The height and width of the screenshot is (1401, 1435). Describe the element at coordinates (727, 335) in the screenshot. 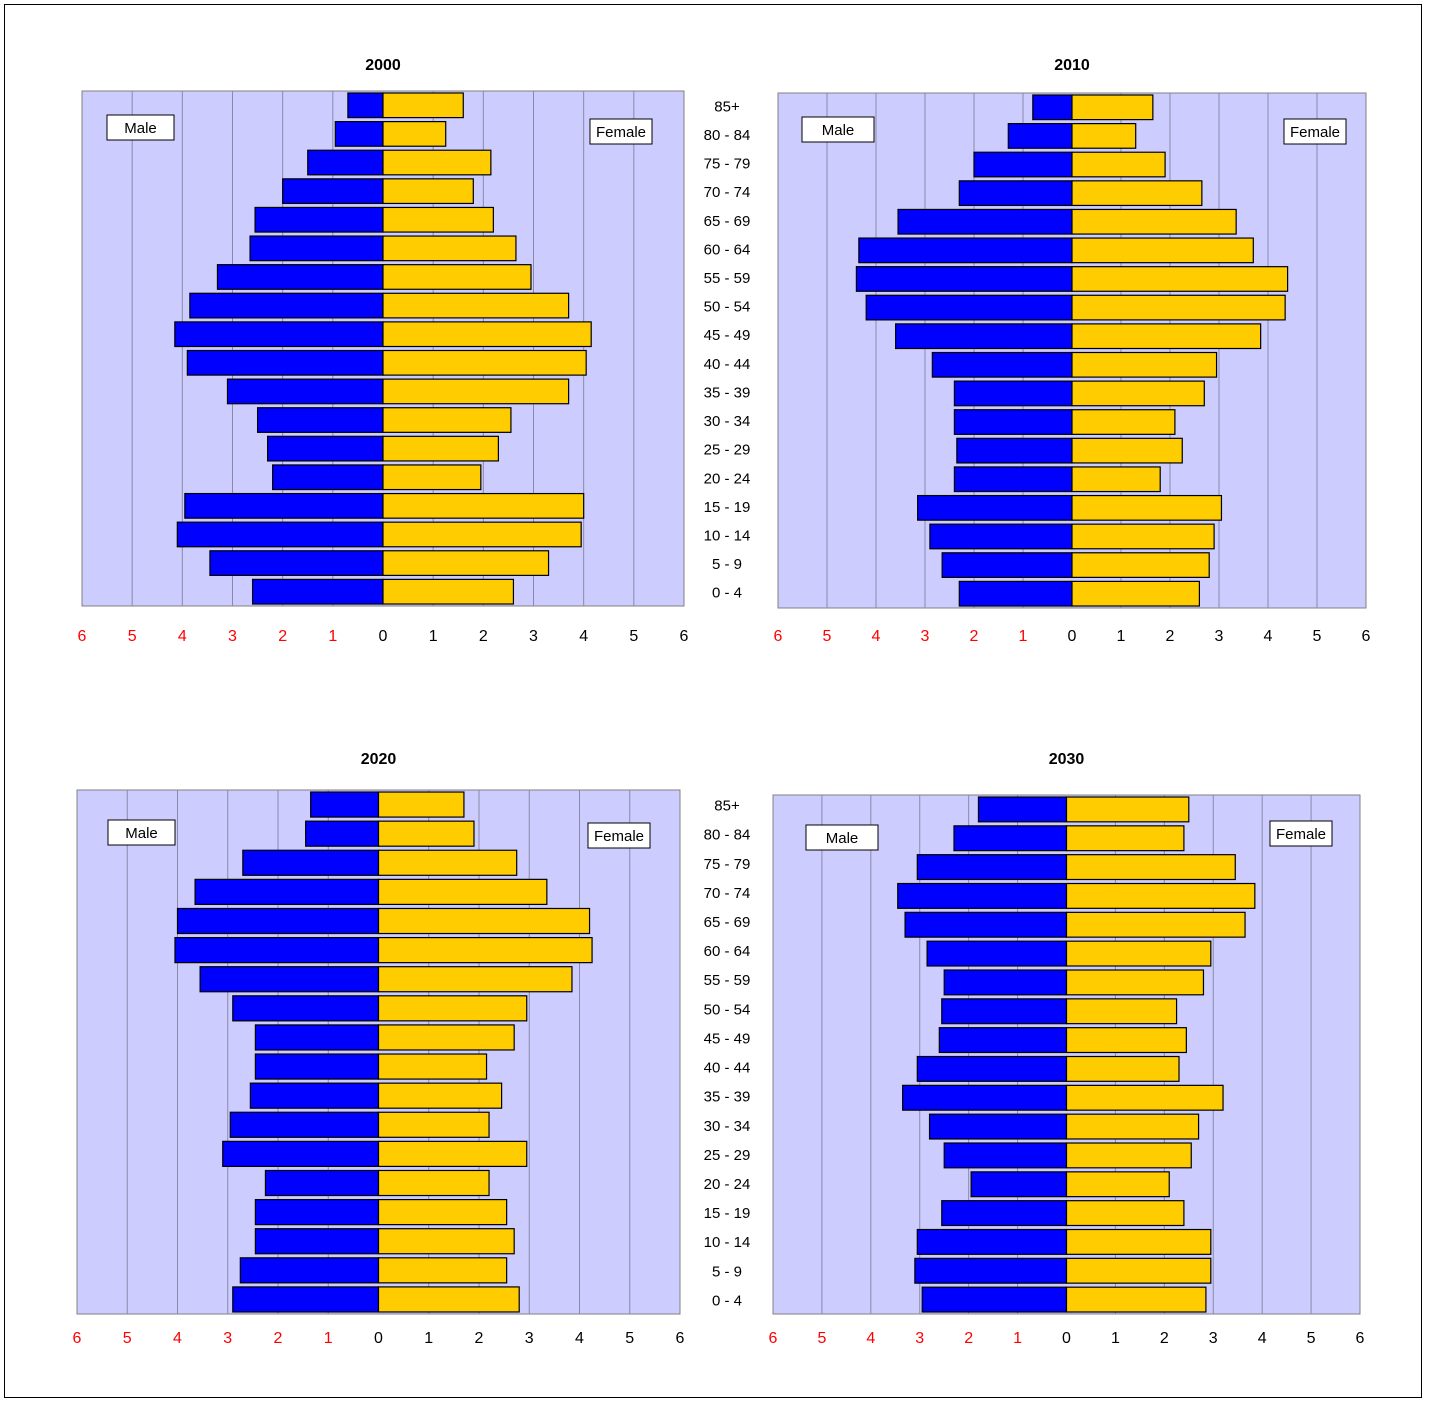

I see `age-group-label: 45 - 49` at that location.